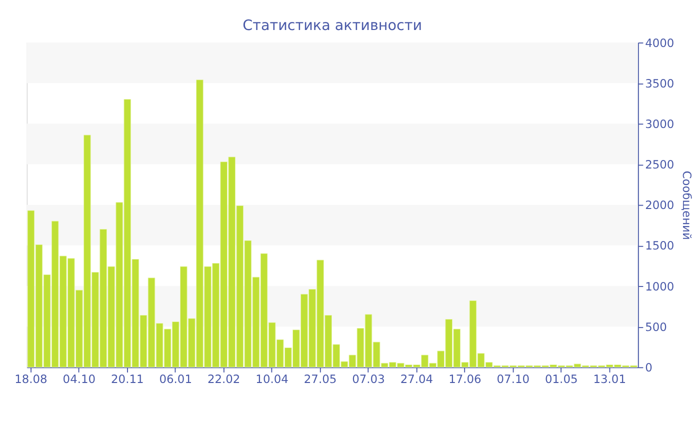  What do you see at coordinates (648, 367) in the screenshot?
I see `y-tick-label: 0` at bounding box center [648, 367].